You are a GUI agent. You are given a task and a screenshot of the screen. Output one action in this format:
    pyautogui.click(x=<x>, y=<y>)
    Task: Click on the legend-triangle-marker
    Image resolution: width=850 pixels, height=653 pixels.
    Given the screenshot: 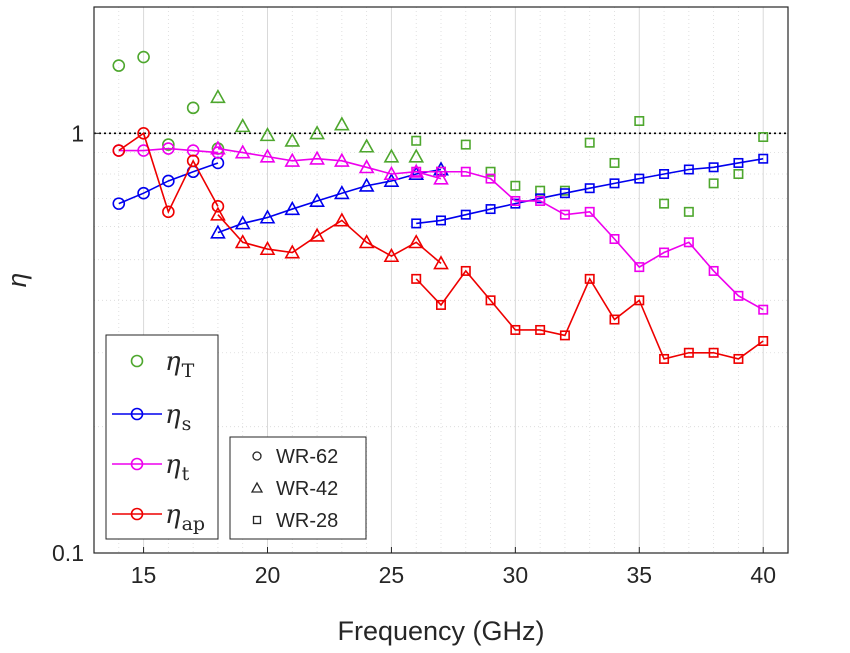 What is the action you would take?
    pyautogui.click(x=257, y=487)
    